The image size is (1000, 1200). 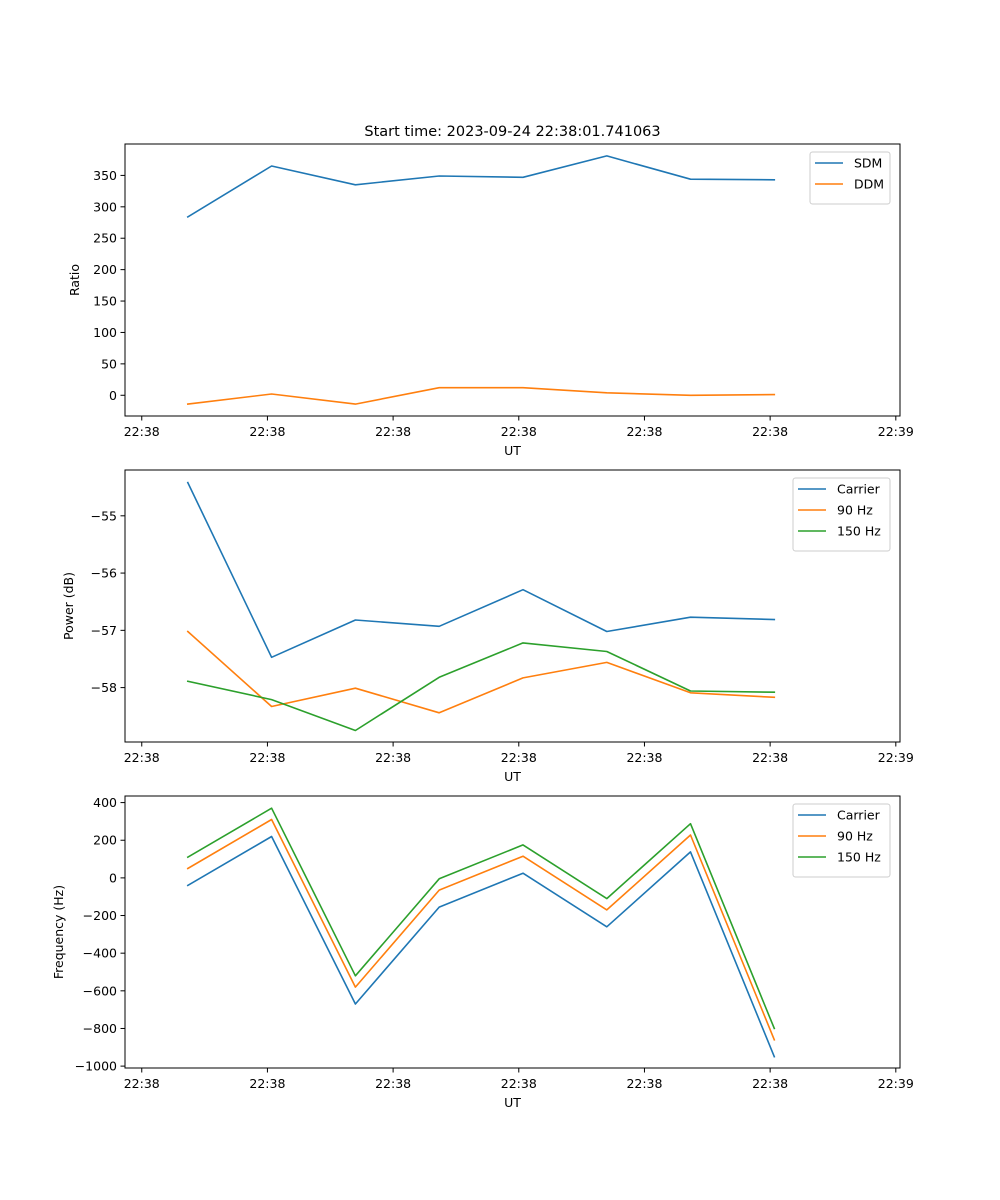 I want to click on y-tick-label: 300, so click(x=105, y=206).